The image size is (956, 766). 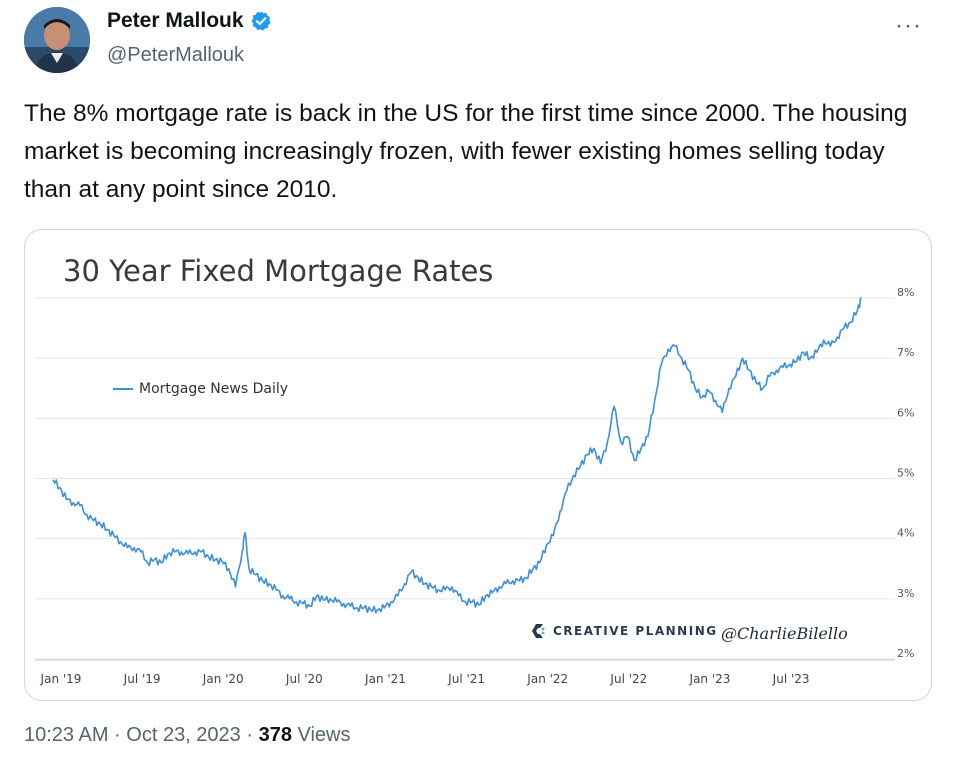 I want to click on x-tick-label: Jan '21, so click(x=385, y=679).